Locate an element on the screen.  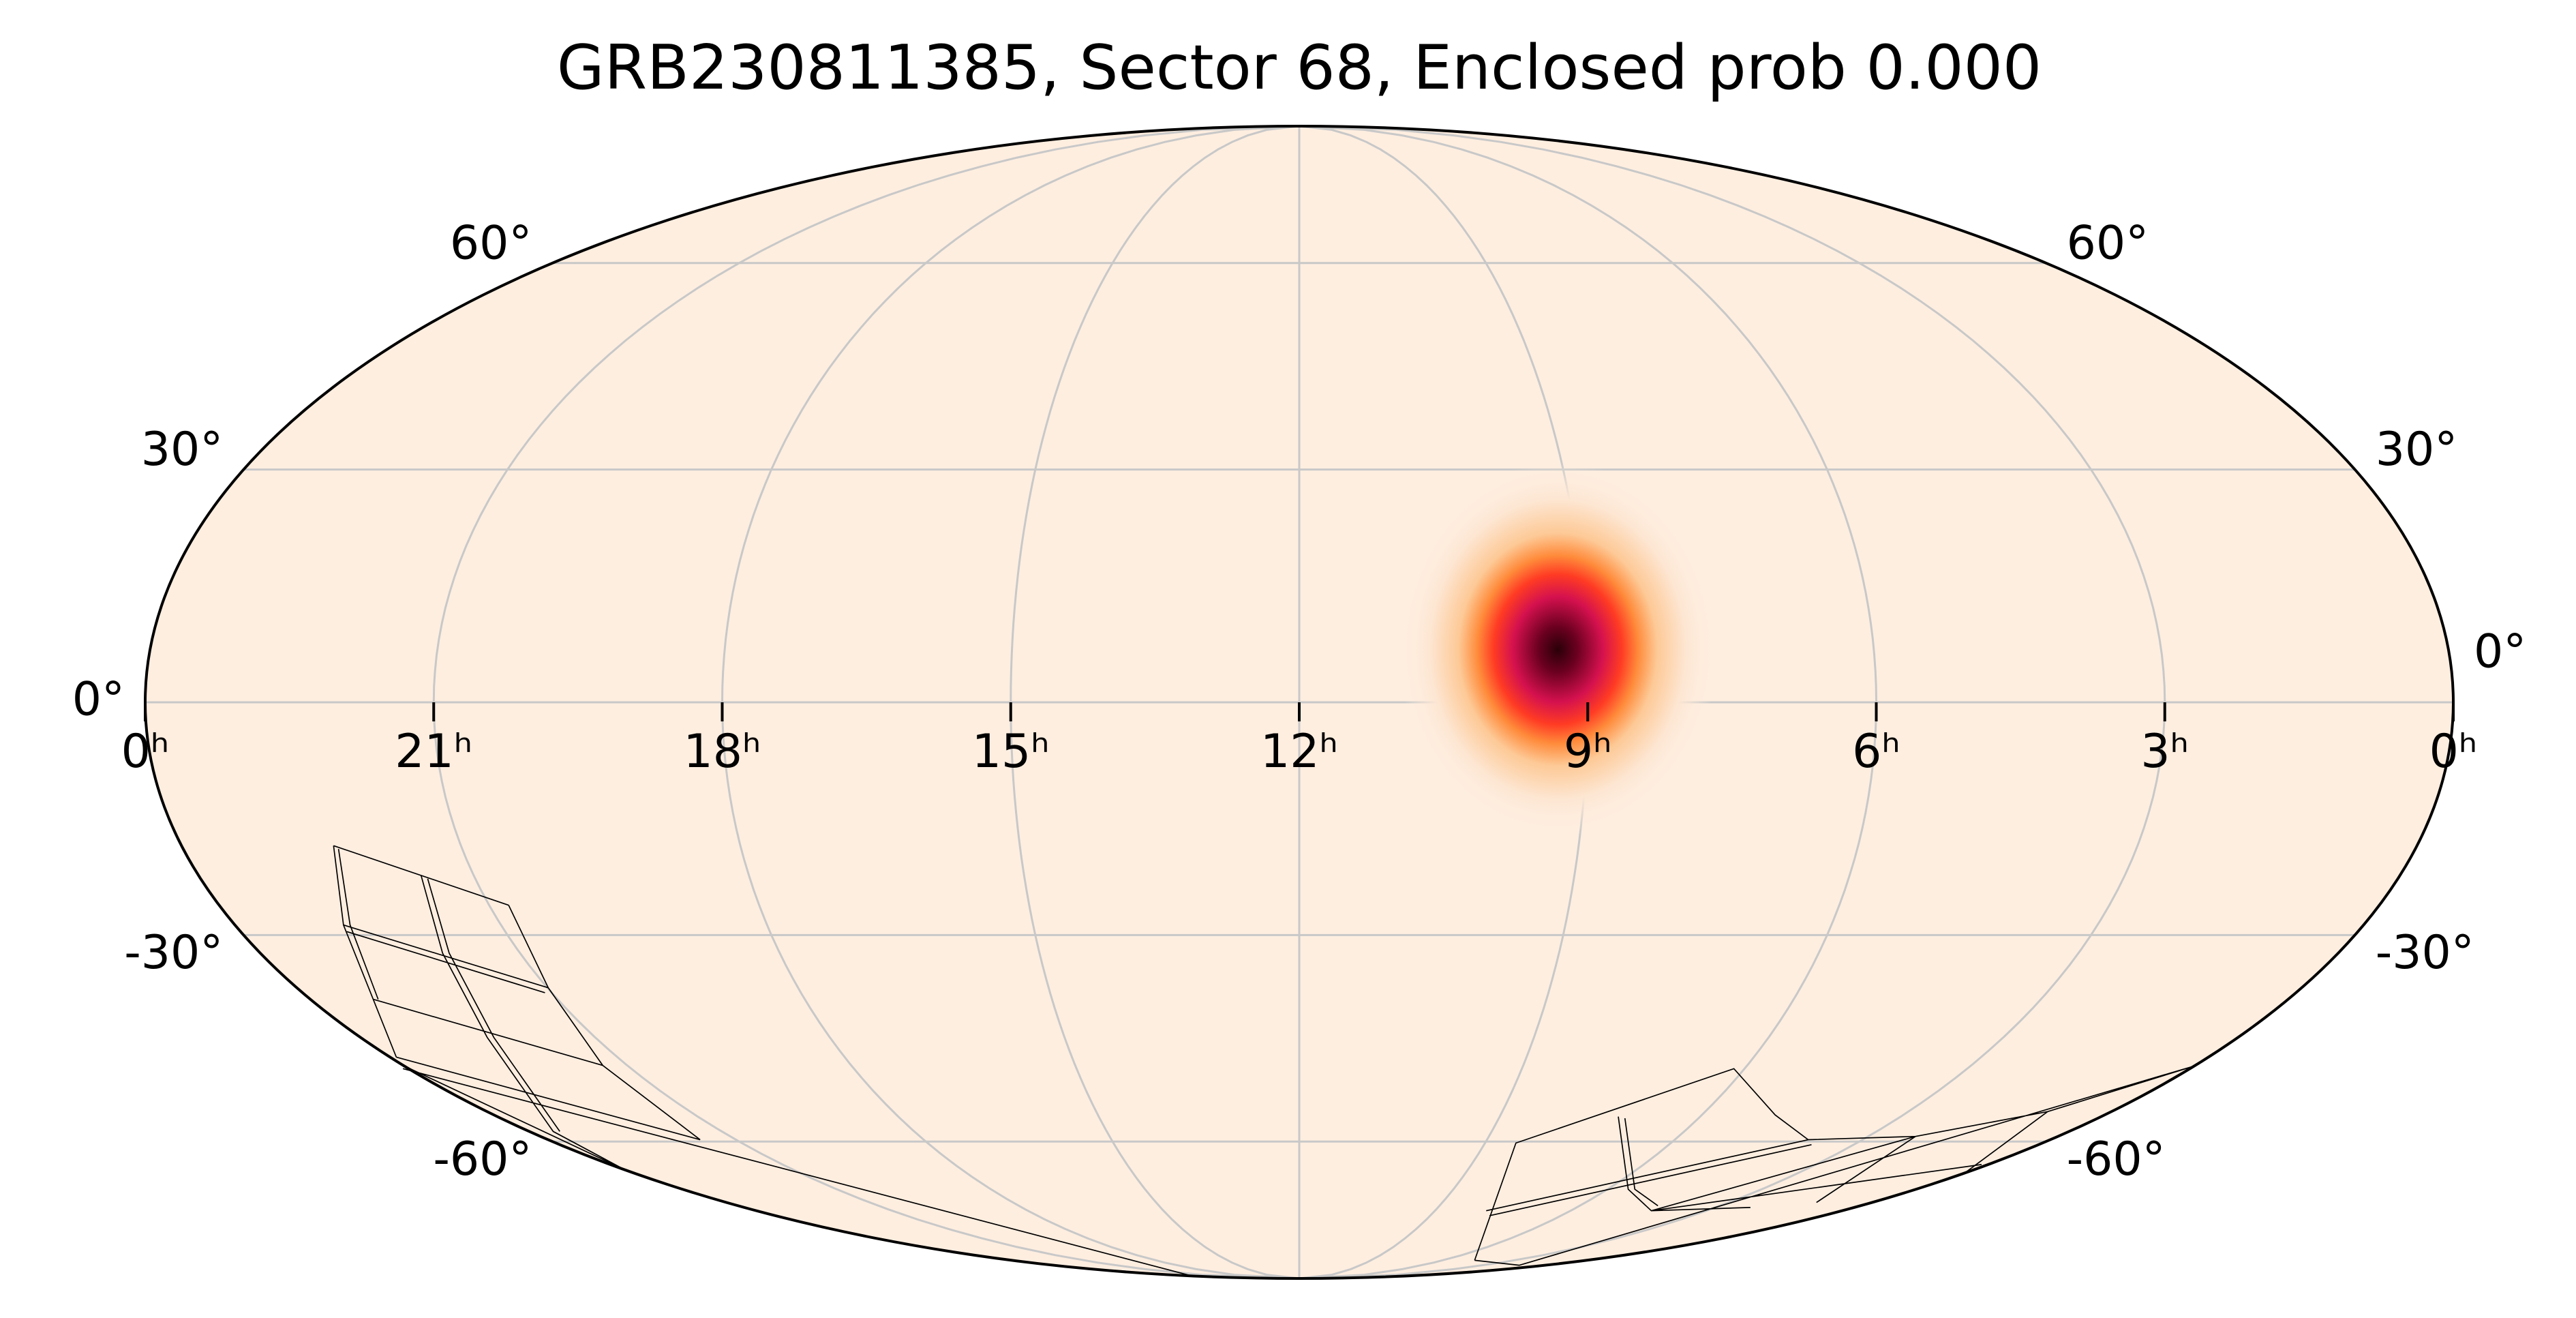
x-tick-label: 12ʰ is located at coordinates (1299, 752).